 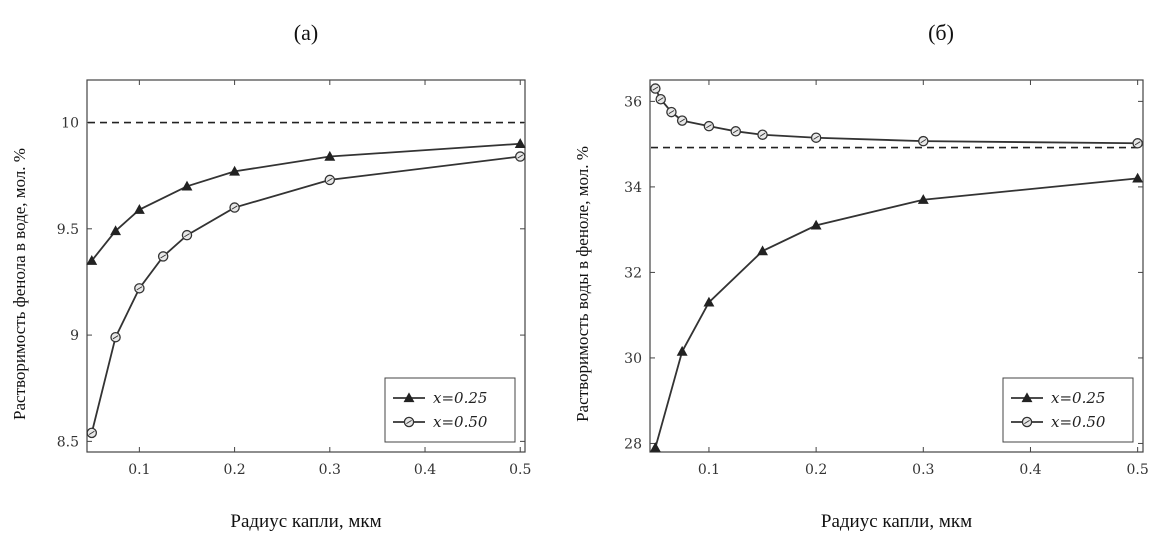 What do you see at coordinates (68, 230) in the screenshot?
I see `y-tick-label: 9.5` at bounding box center [68, 230].